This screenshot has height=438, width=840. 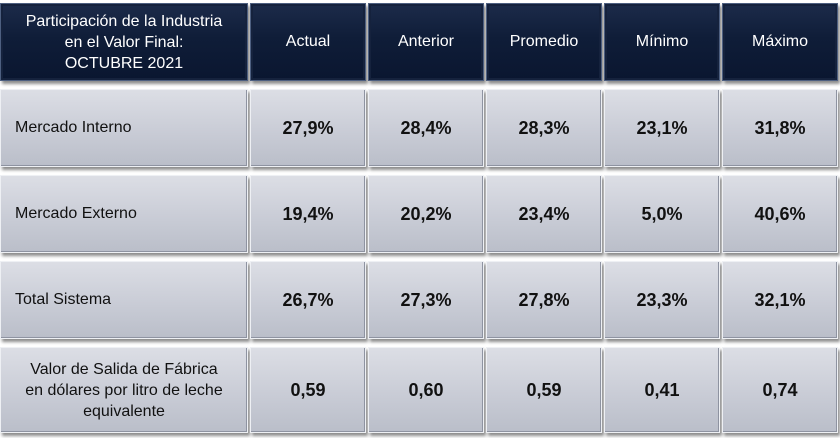 I want to click on table-cell: 27,9%, so click(x=308, y=128).